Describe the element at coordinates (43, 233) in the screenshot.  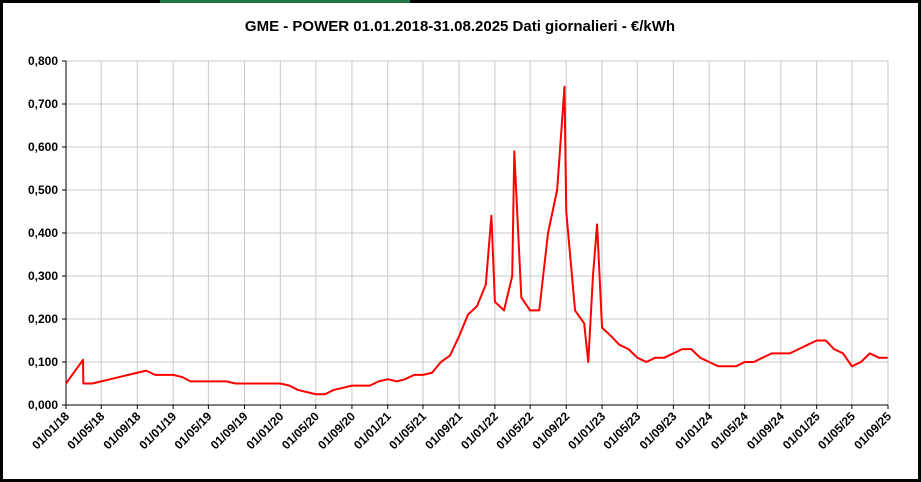
I see `y-tick-label: 0,400` at that location.